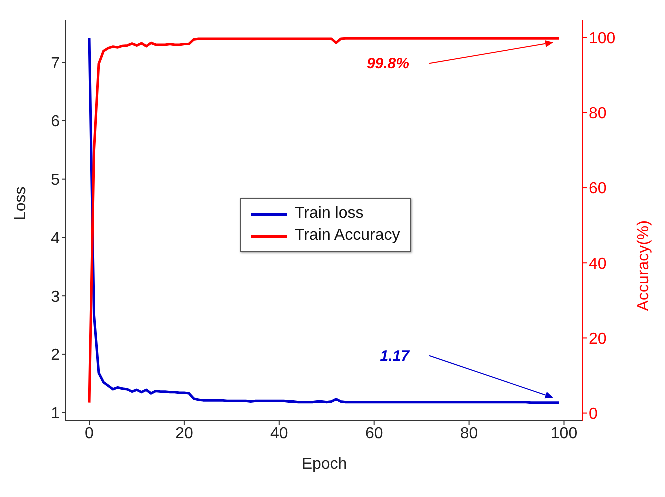 The height and width of the screenshot is (497, 665). Describe the element at coordinates (55, 414) in the screenshot. I see `y-tick-label: 1` at that location.